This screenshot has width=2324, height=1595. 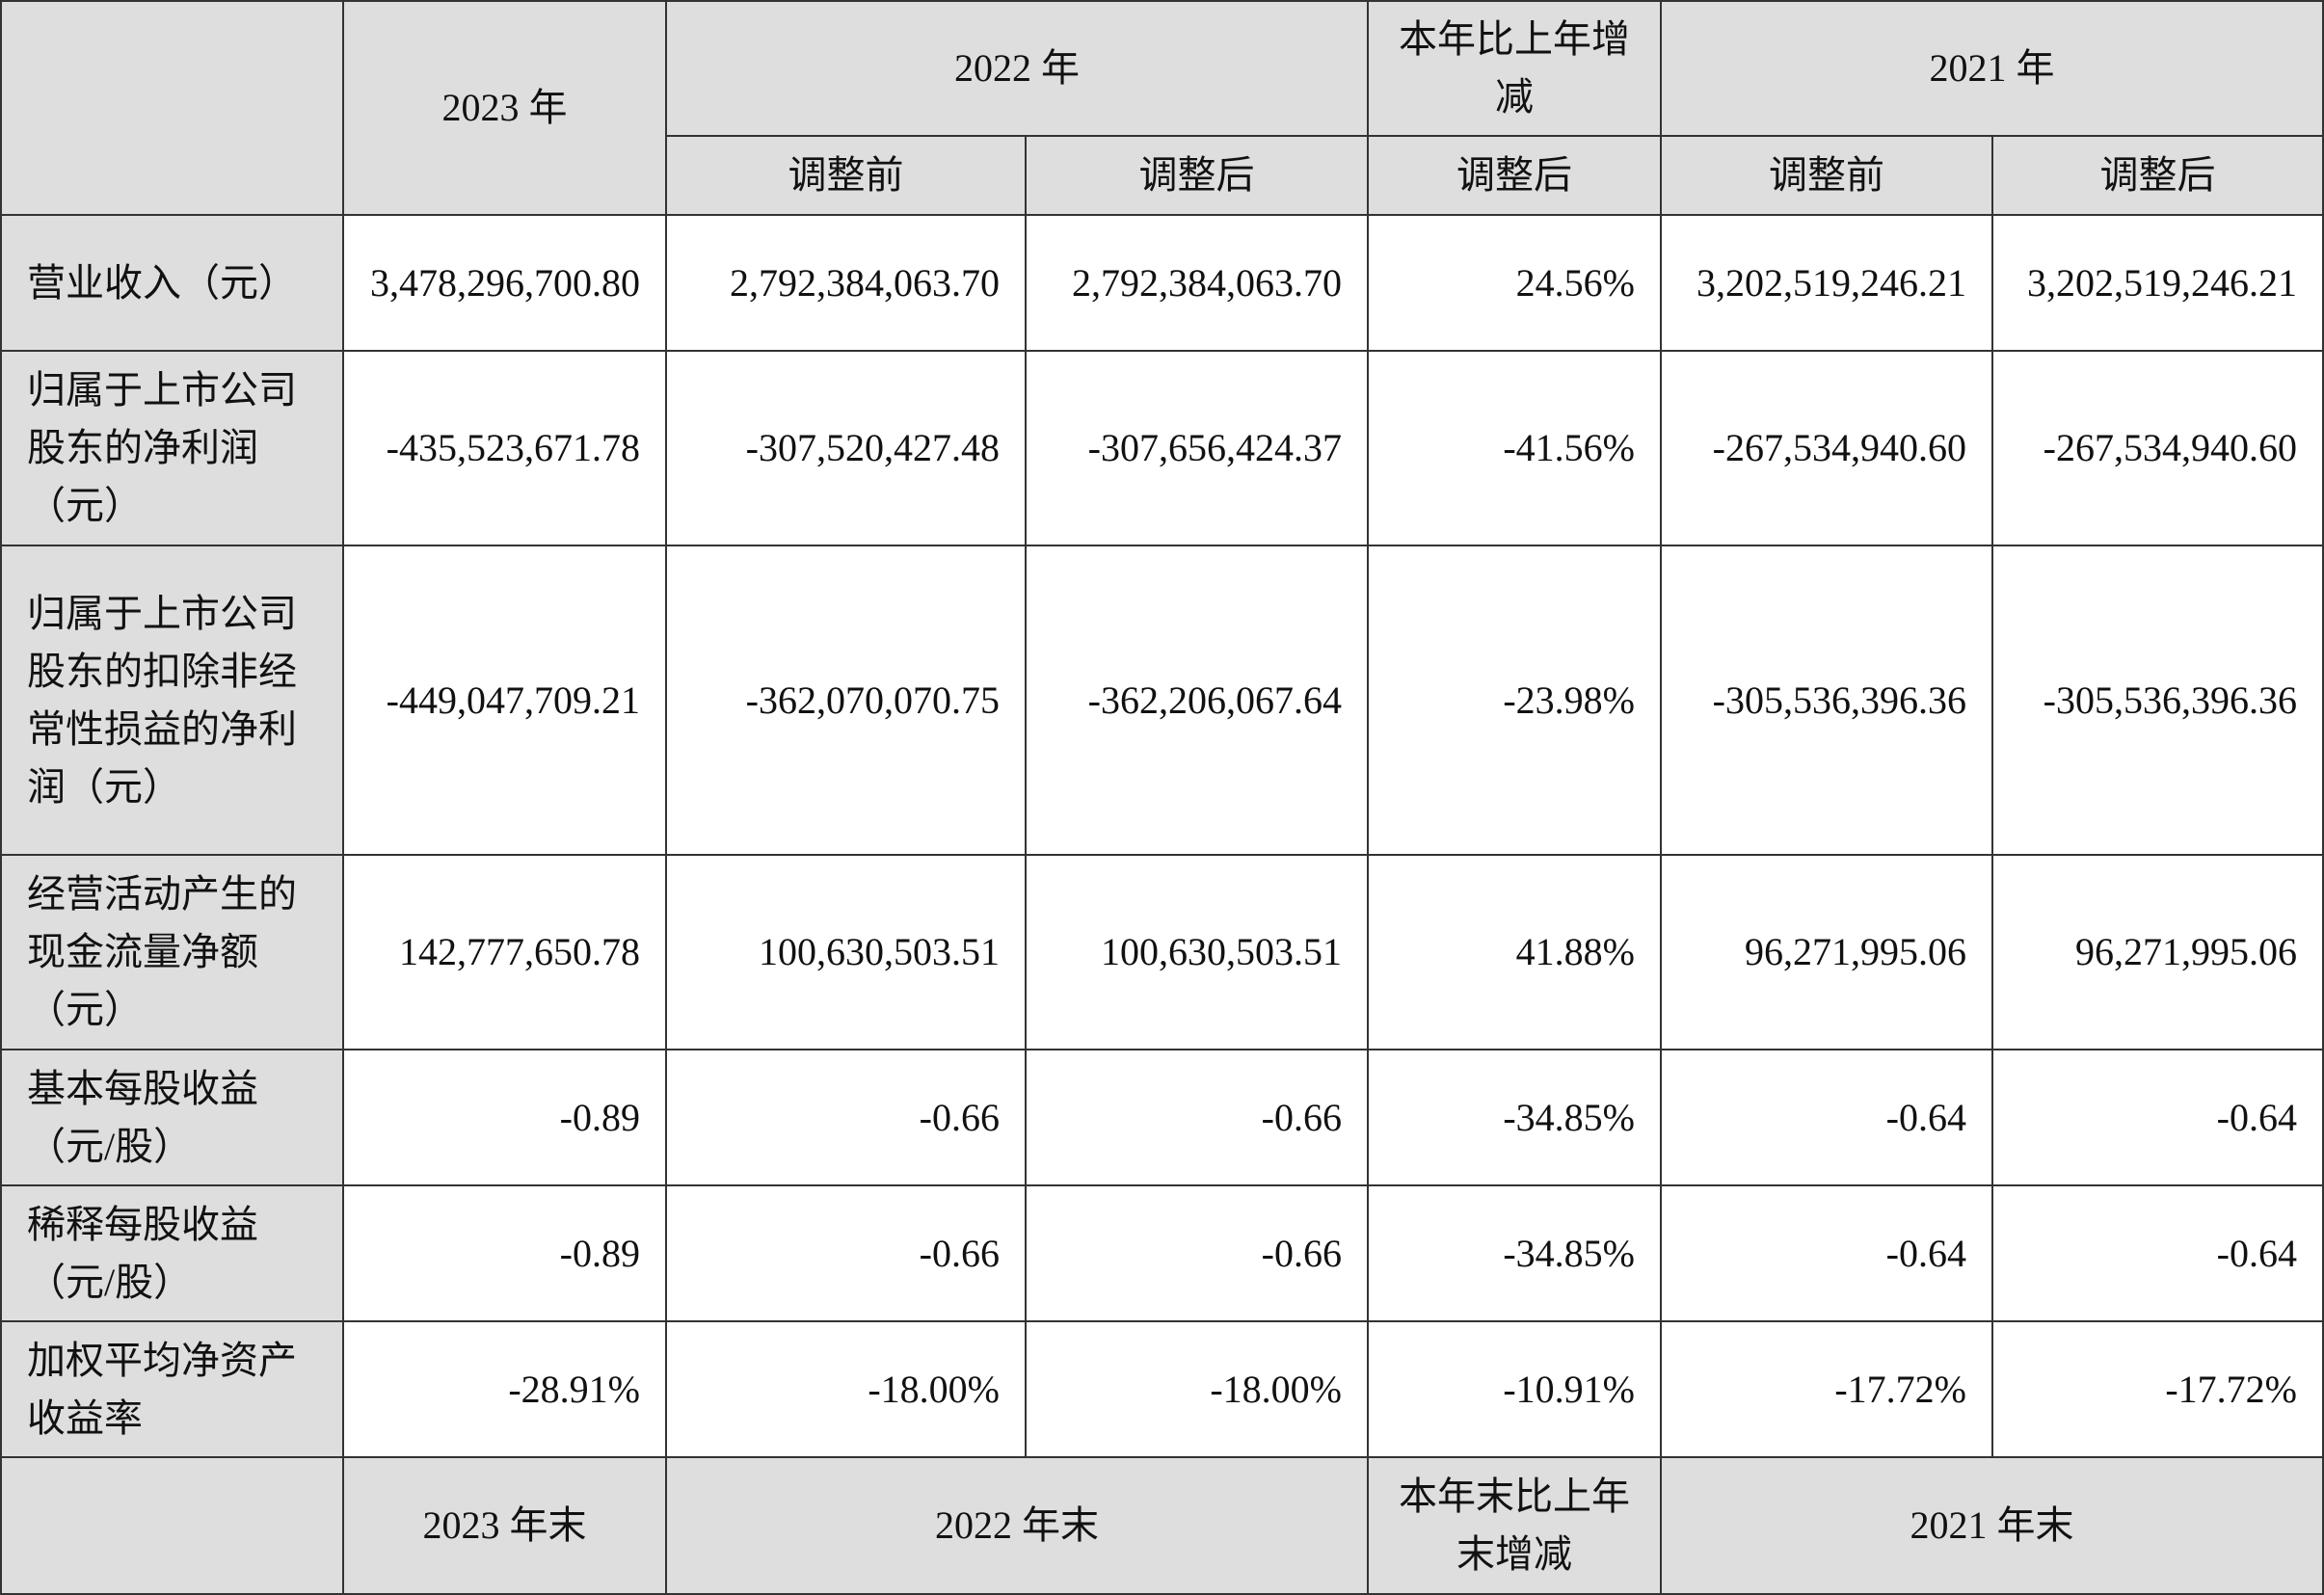 What do you see at coordinates (1514, 283) in the screenshot?
I see `cell-change: 24.56%` at bounding box center [1514, 283].